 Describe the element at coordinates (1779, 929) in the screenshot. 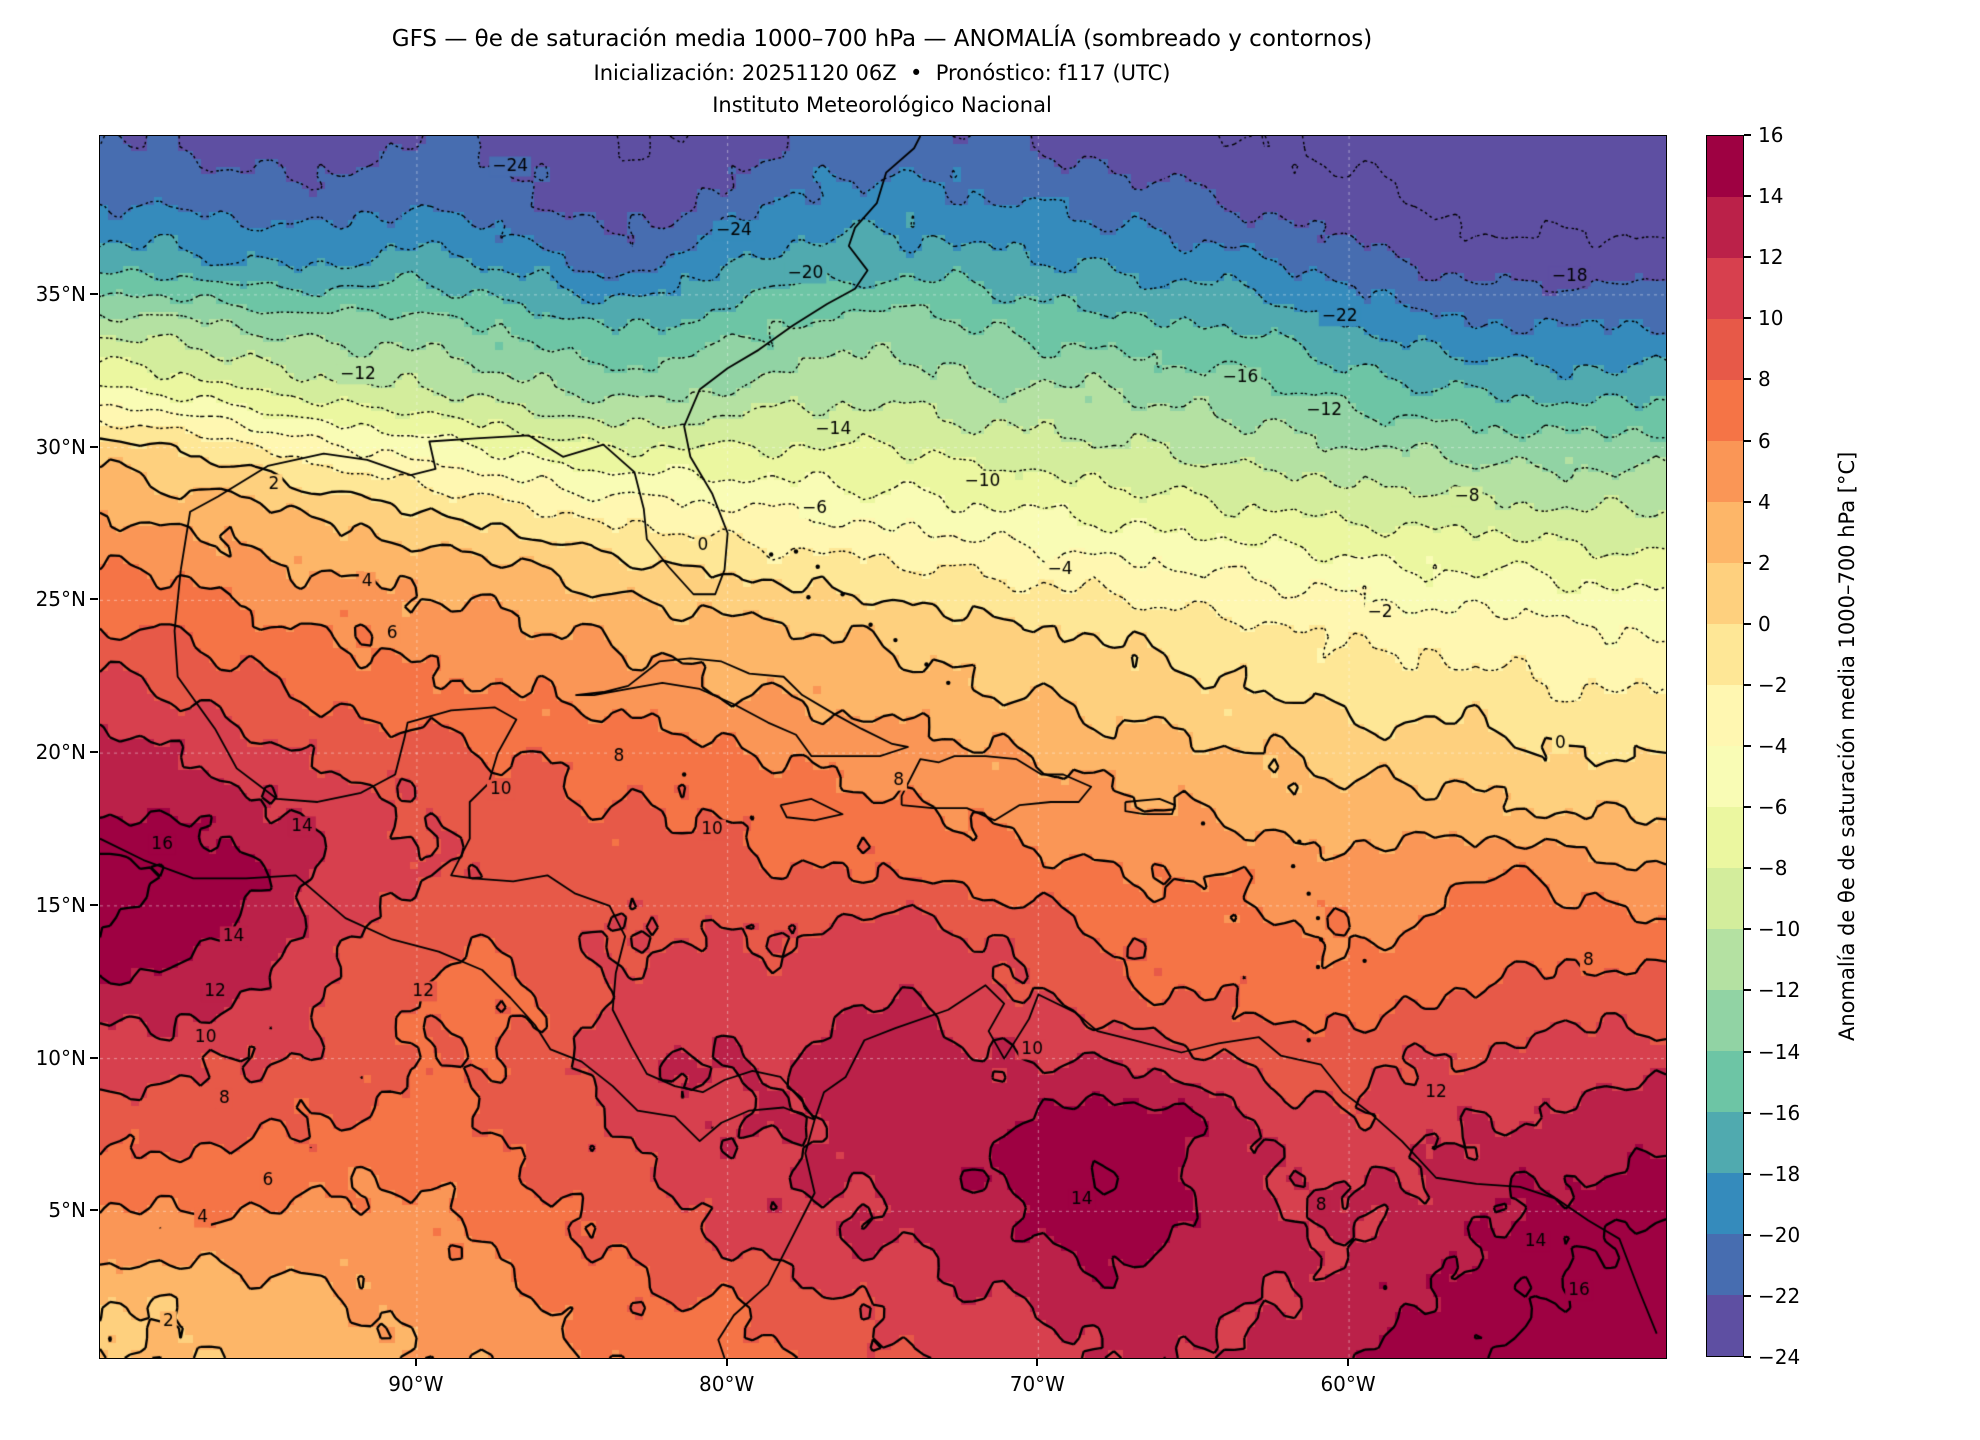

I see `colorbar-tick-label: −10` at that location.